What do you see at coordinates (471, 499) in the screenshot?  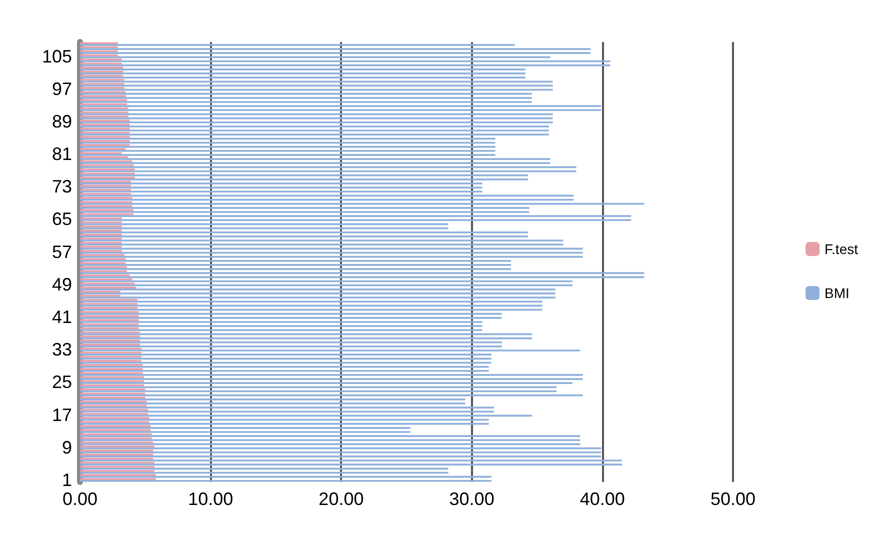 I see `x-tick-label: 30.00` at bounding box center [471, 499].